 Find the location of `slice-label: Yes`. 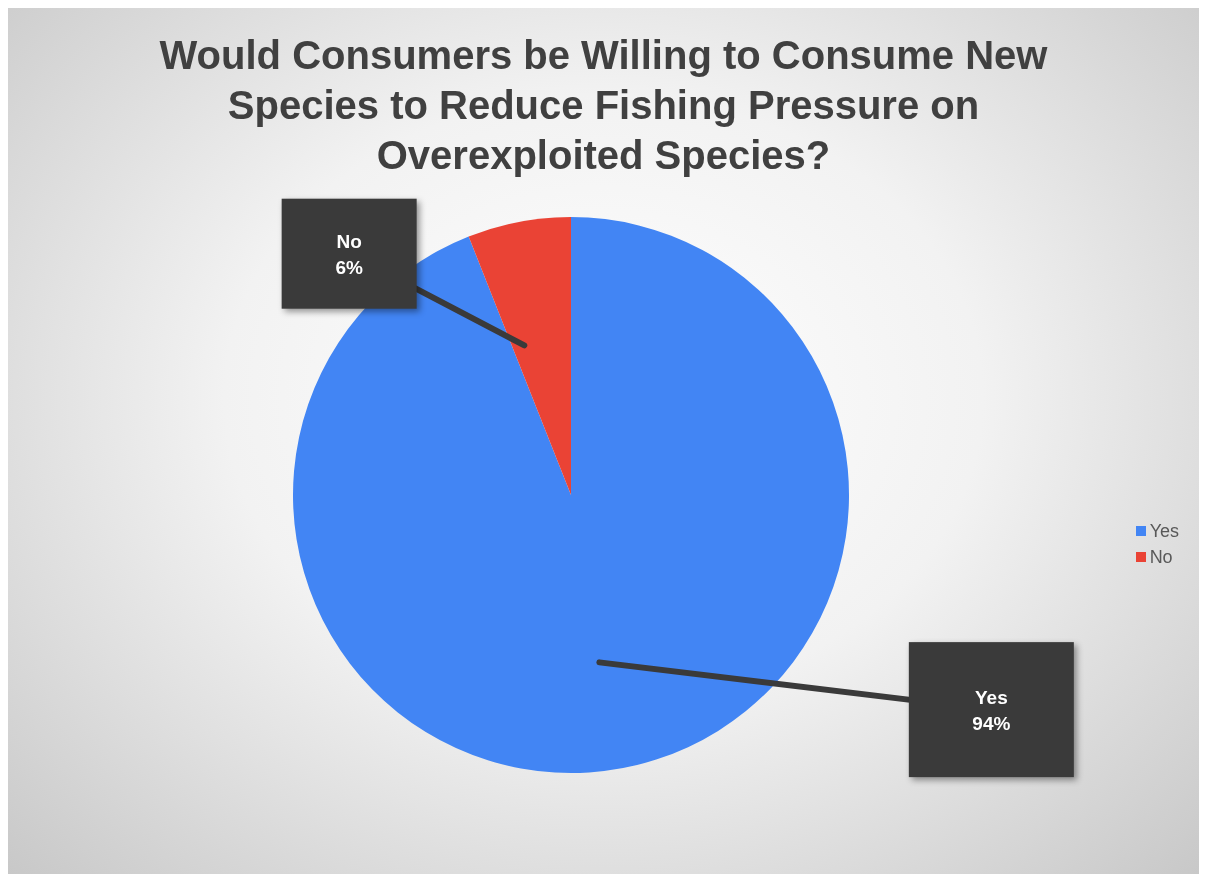

slice-label: Yes is located at coordinates (991, 697).